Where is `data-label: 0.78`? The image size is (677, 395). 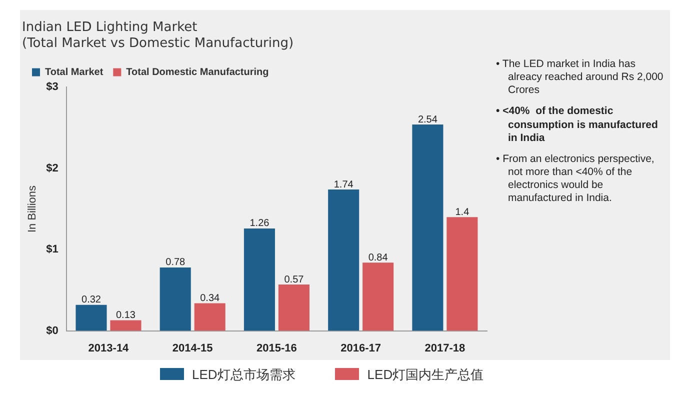
data-label: 0.78 is located at coordinates (176, 262).